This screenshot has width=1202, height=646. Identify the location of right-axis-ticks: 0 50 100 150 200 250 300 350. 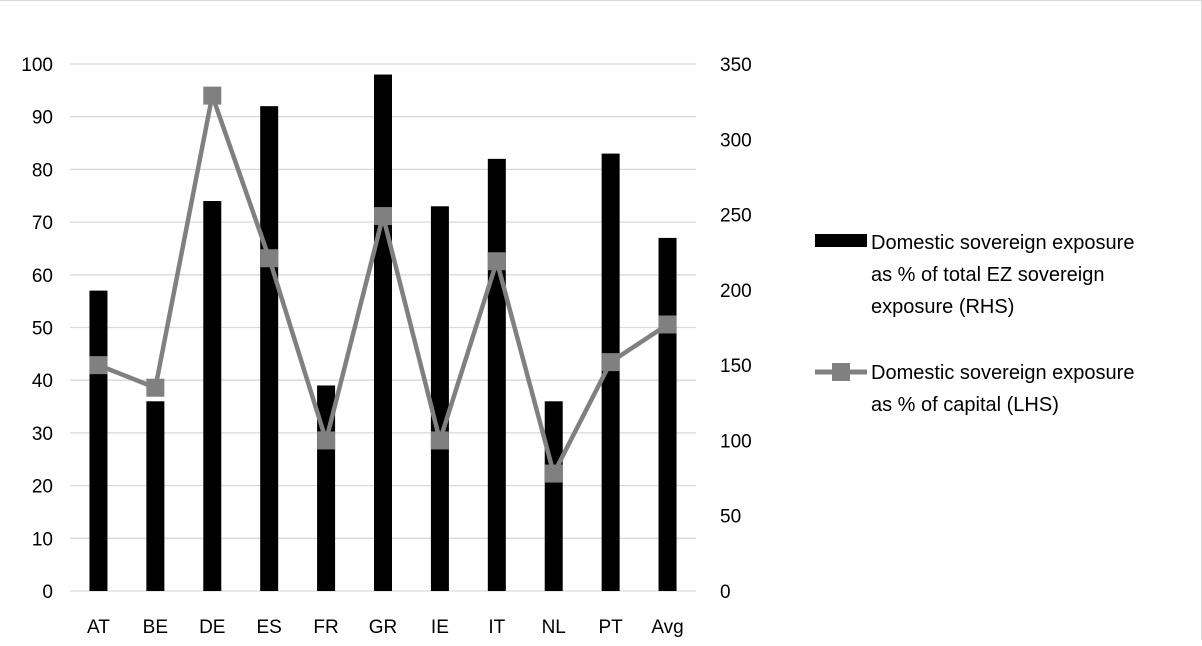
(736, 329).